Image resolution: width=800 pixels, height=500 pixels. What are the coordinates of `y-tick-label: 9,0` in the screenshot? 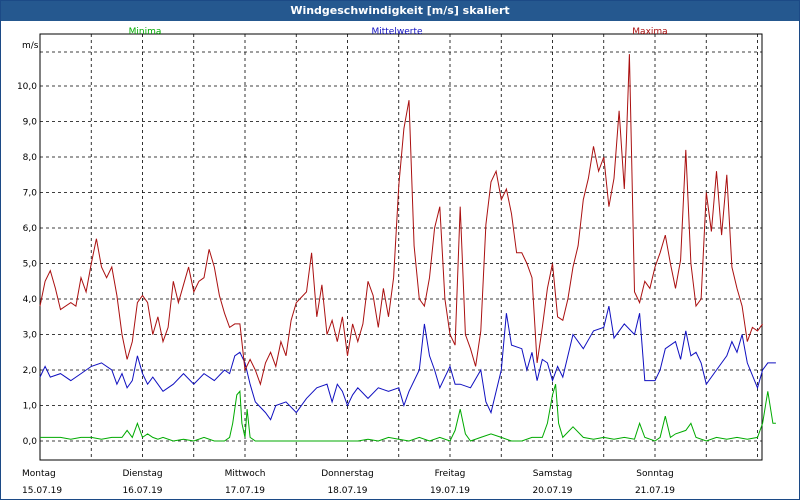 It's located at (30, 123).